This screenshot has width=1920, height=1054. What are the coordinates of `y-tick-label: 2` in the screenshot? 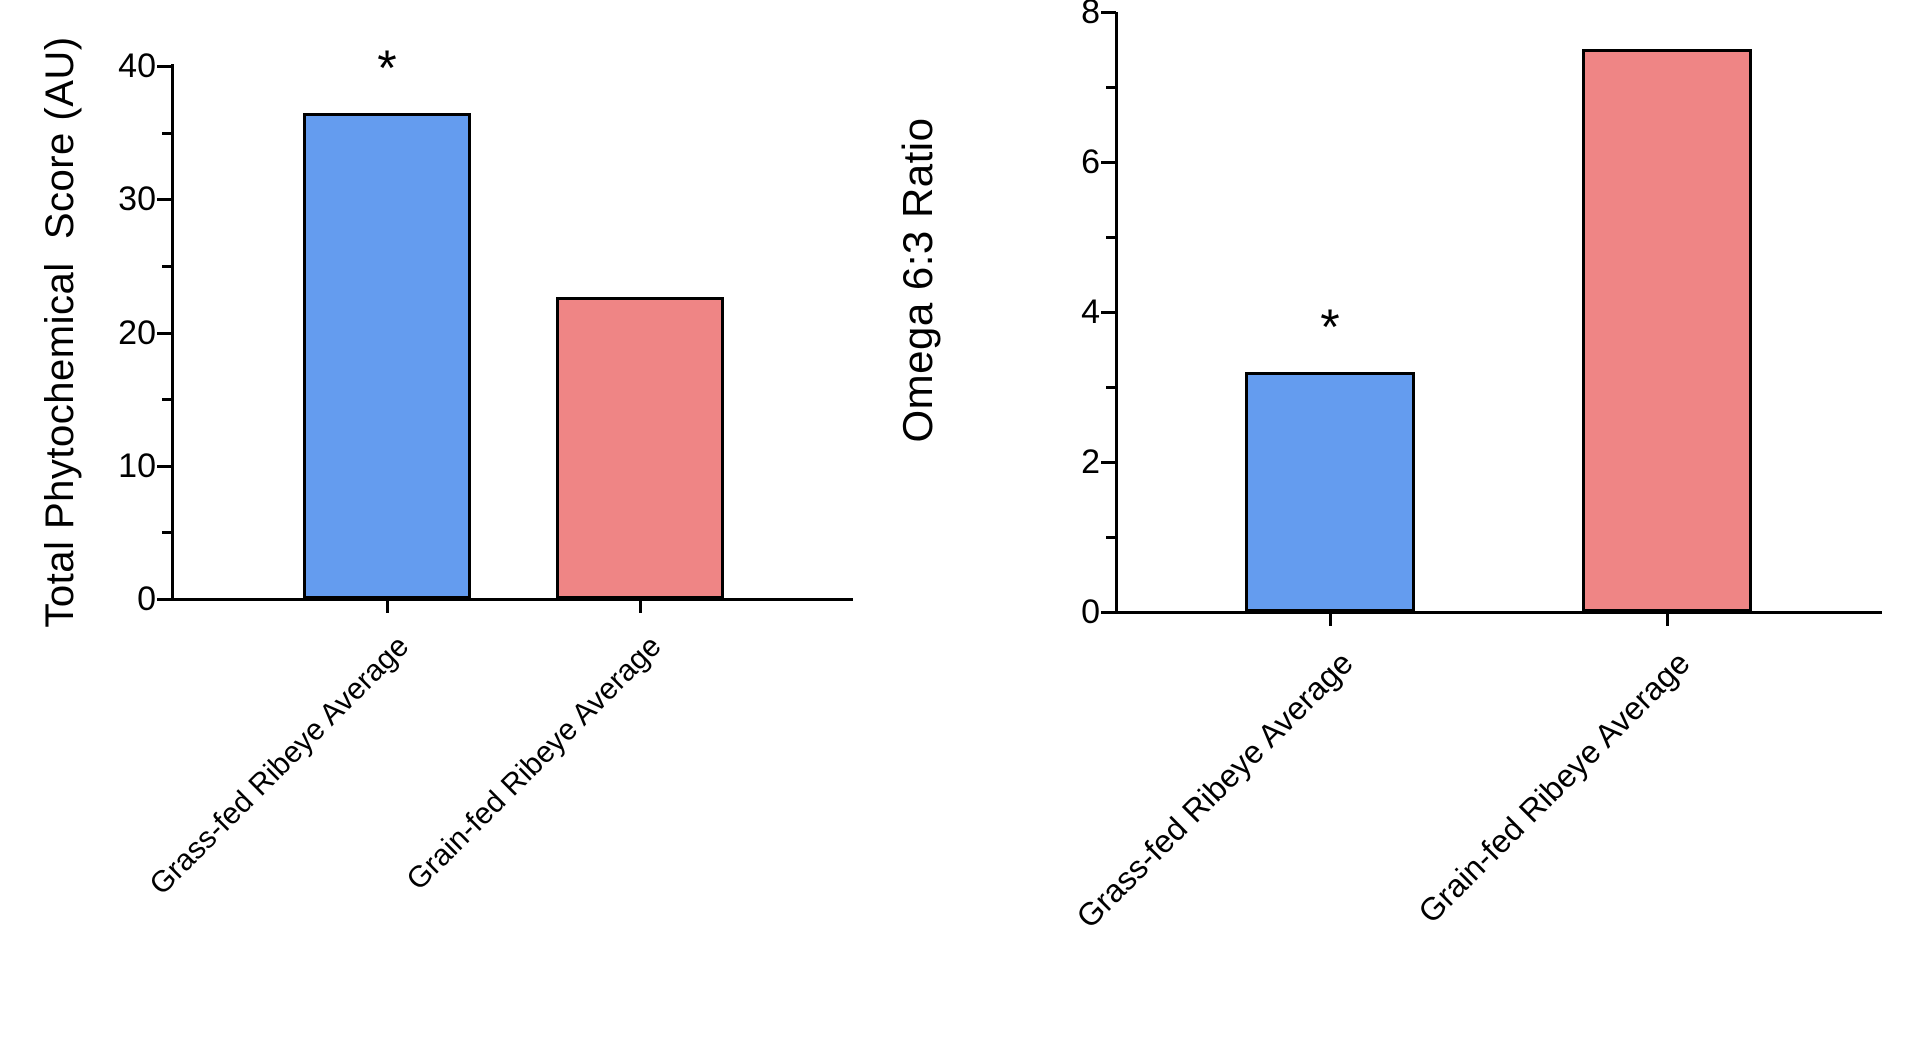 It's located at (1090, 462).